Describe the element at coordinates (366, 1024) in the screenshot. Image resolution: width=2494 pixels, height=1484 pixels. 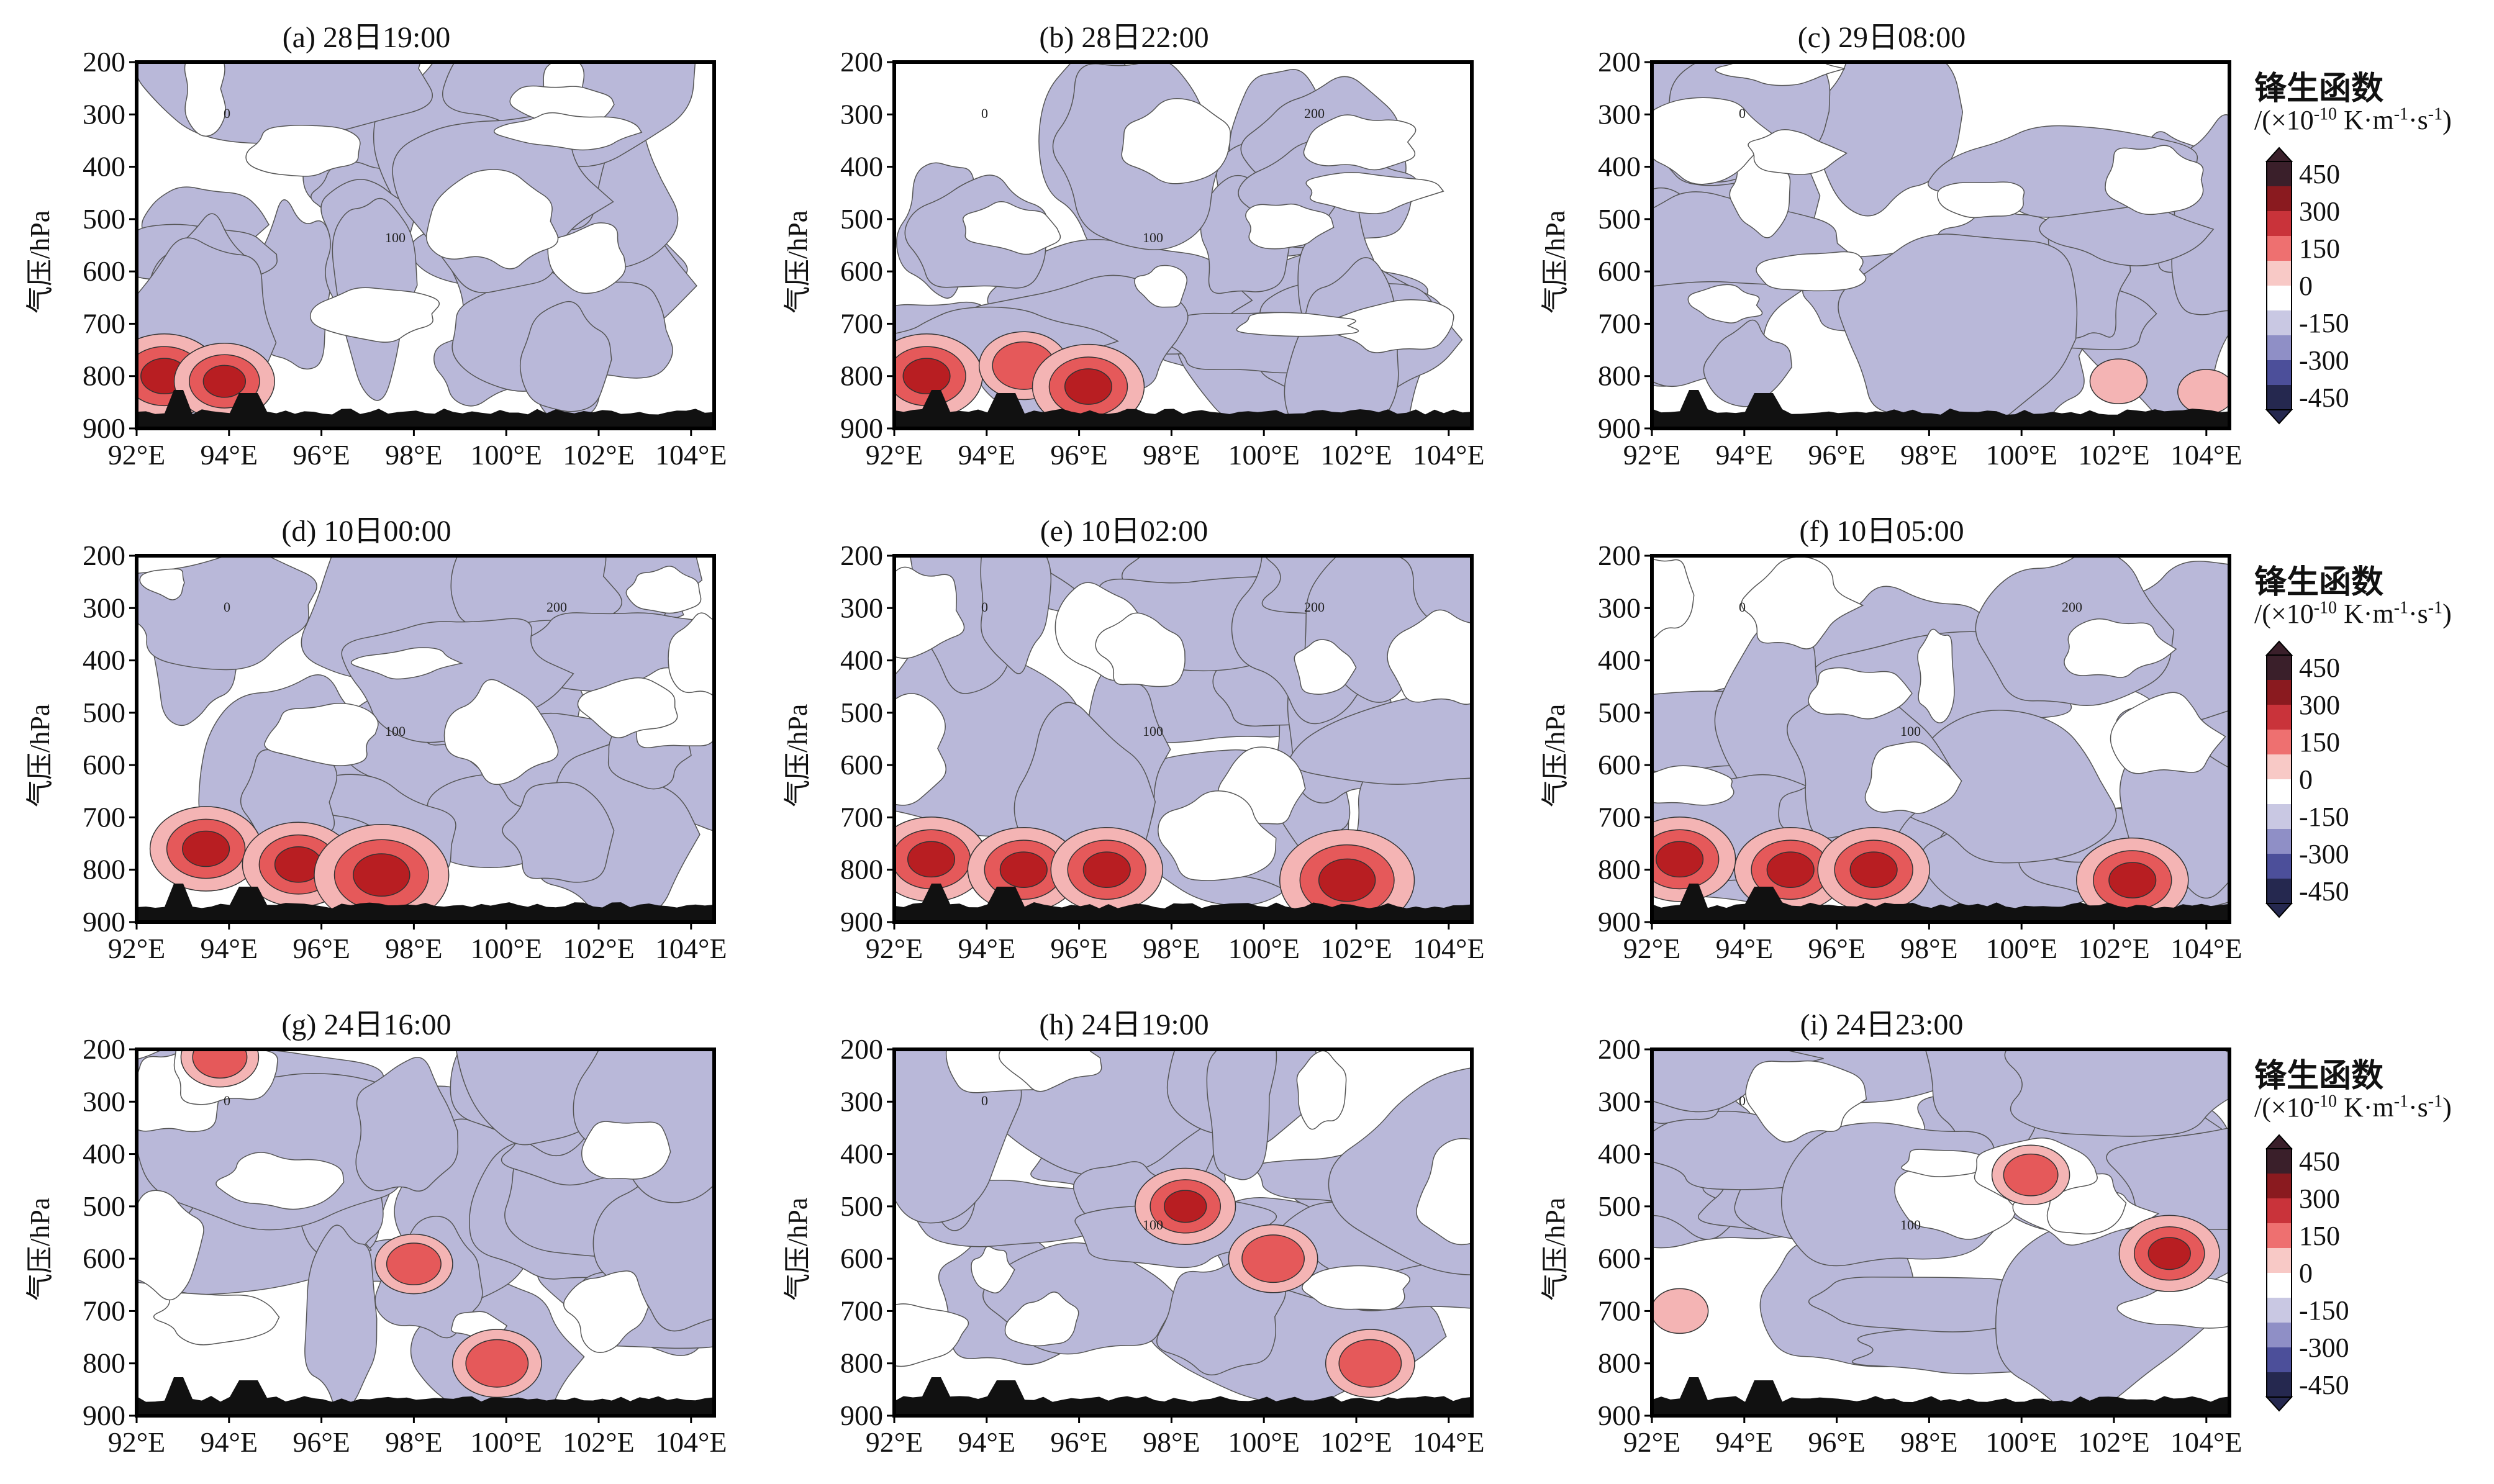
I see `panel-title: (g) 24日16:00` at that location.